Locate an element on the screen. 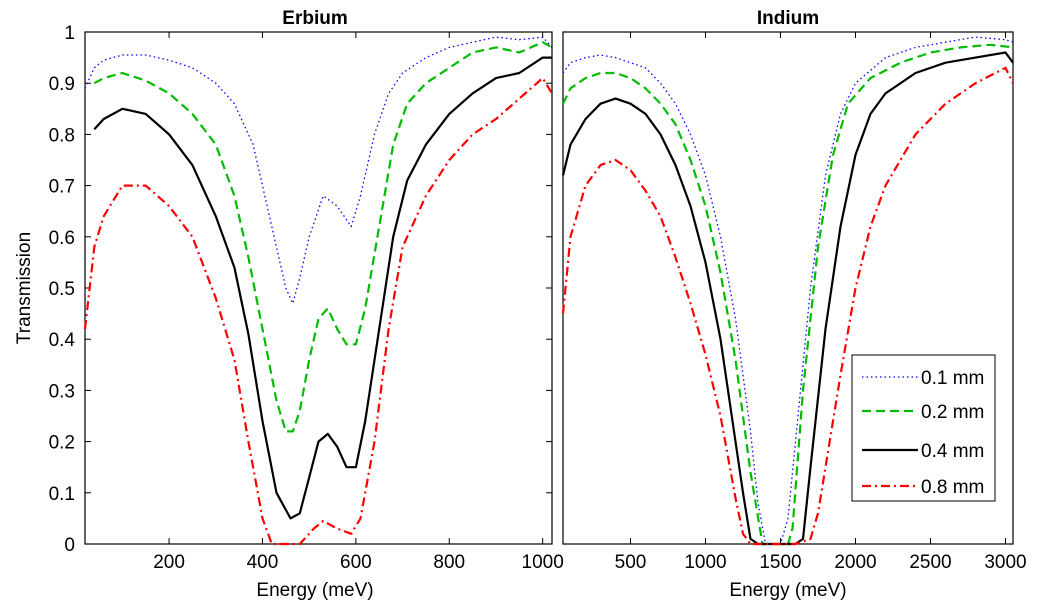  x-tick-label: 2500 is located at coordinates (930, 562).